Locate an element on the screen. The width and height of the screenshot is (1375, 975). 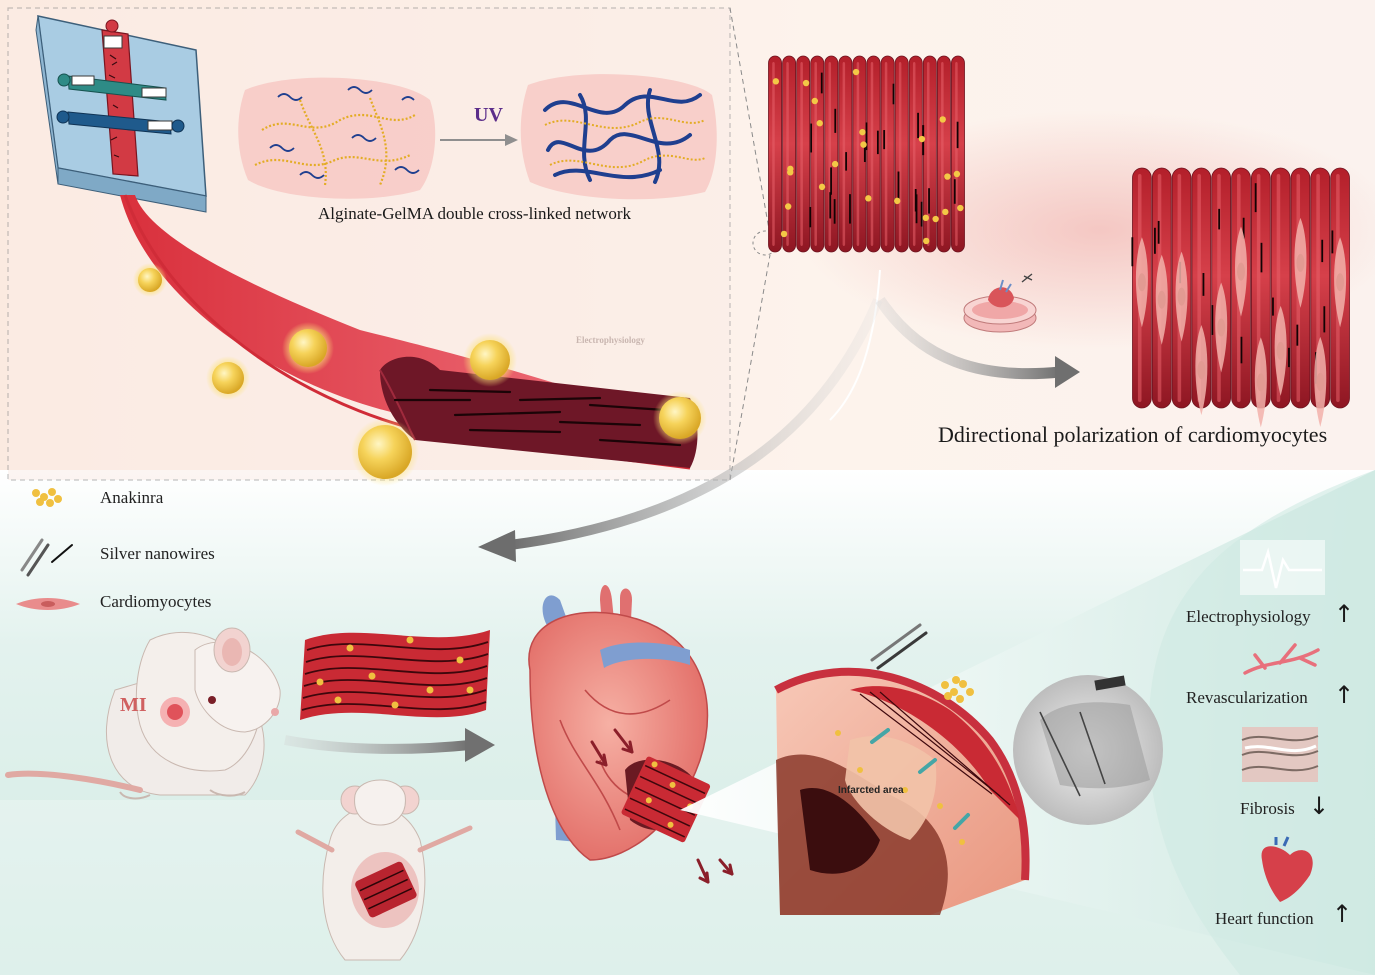
aligned-fiber-bundle is located at coordinates (866, 154).